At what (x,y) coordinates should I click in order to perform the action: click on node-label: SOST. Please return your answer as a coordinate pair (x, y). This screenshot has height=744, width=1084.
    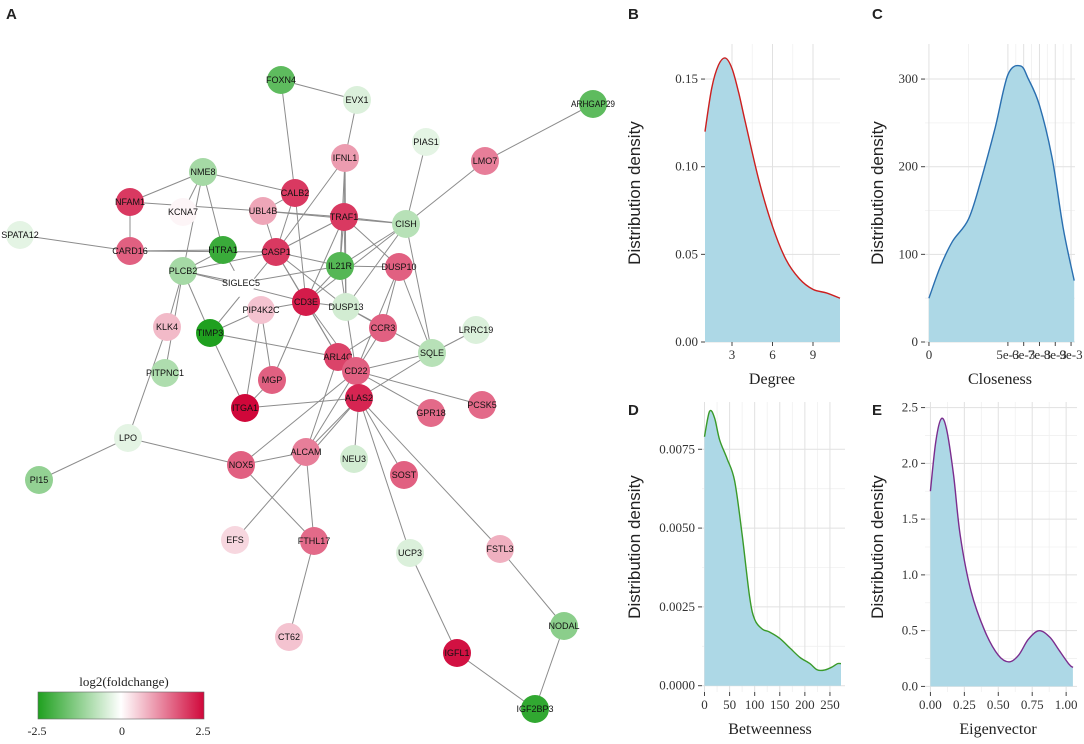
    Looking at the image, I should click on (404, 475).